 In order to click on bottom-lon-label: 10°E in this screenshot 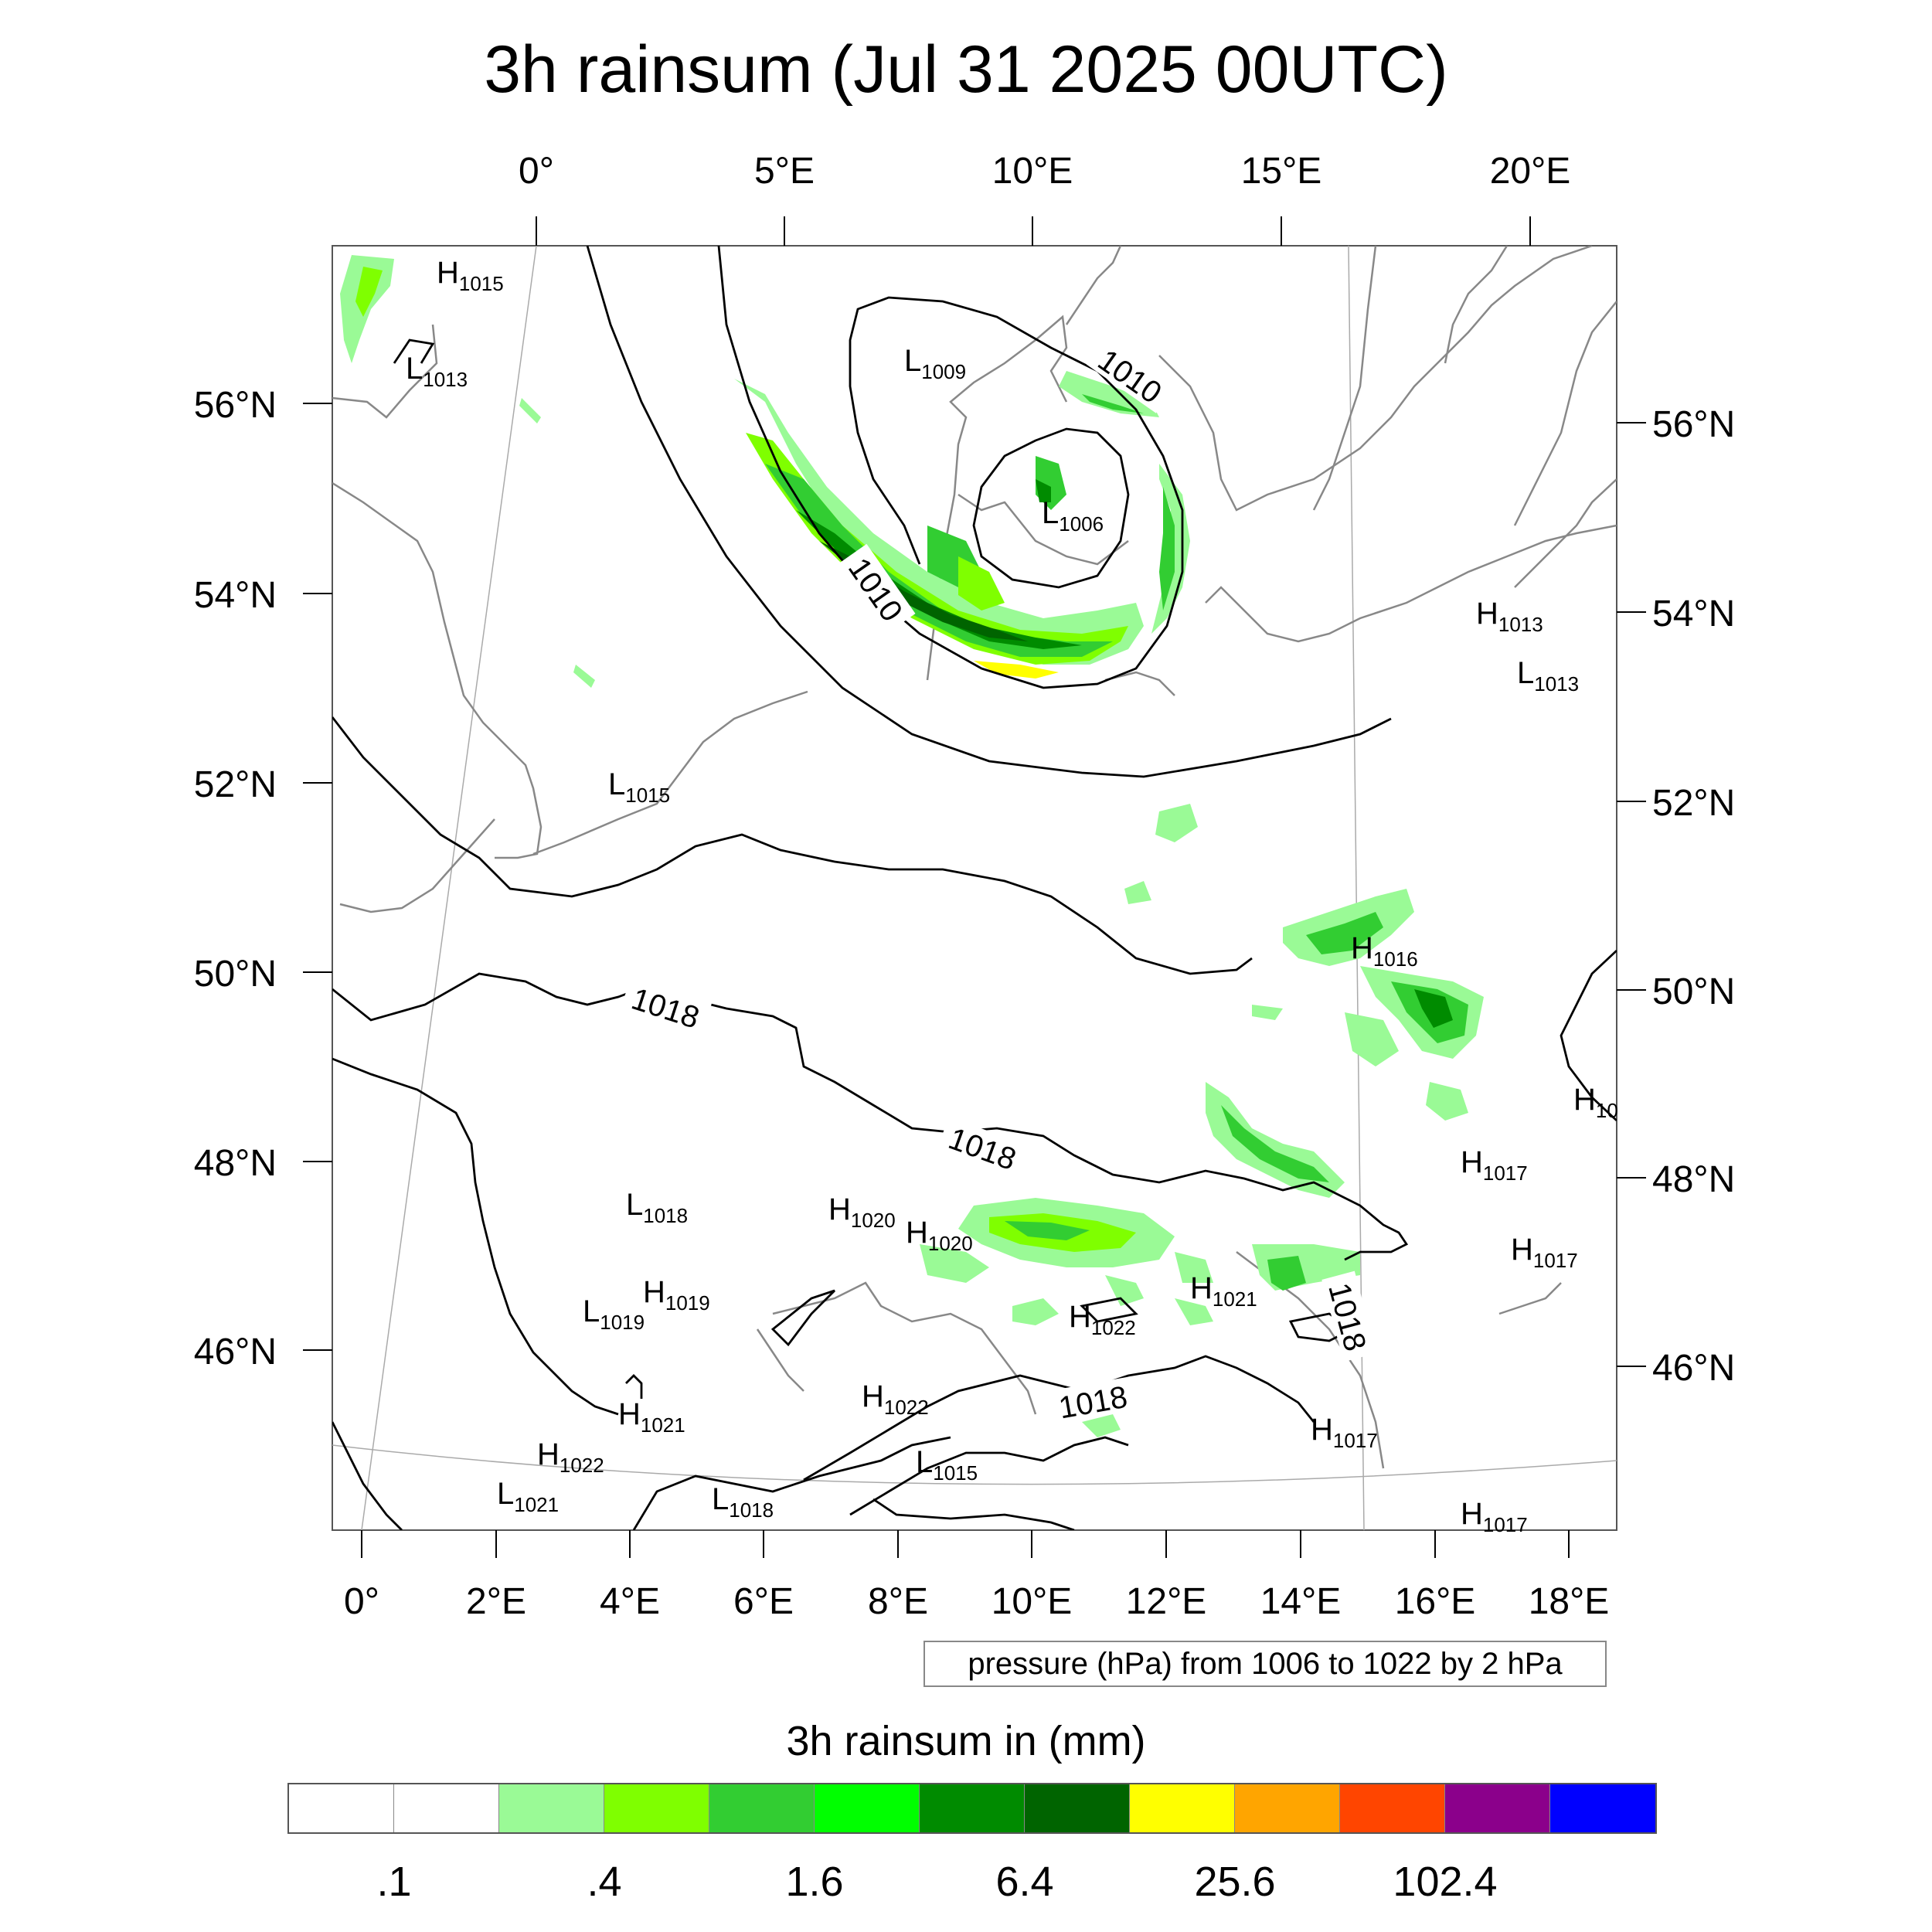, I will do `click(1033, 1601)`.